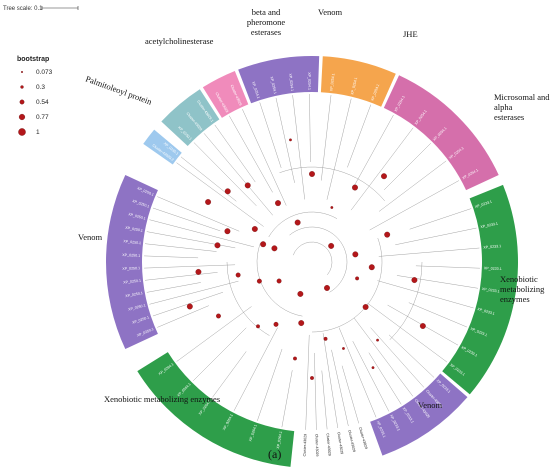 This screenshot has height=470, width=550. What do you see at coordinates (42, 117) in the screenshot?
I see `legend-label: 0.77` at bounding box center [42, 117].